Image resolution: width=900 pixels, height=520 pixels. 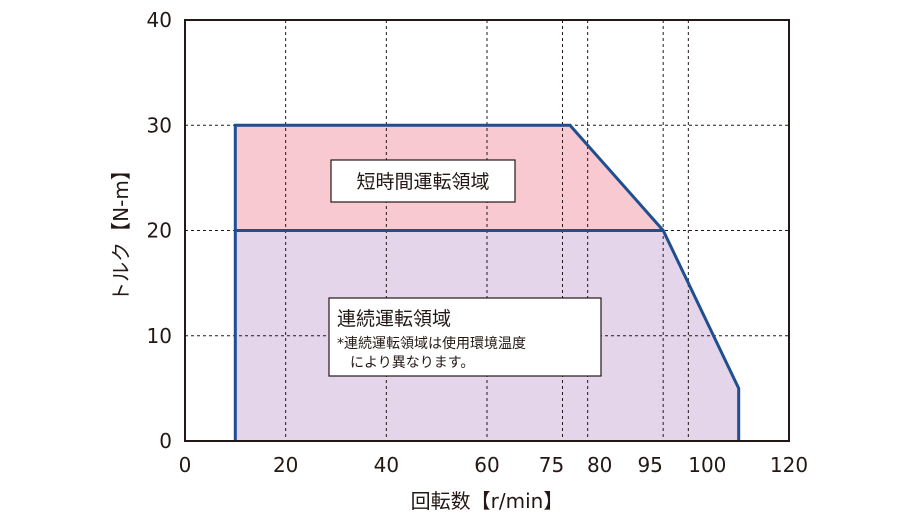 I want to click on x-tick-label-75: 75, so click(x=551, y=465).